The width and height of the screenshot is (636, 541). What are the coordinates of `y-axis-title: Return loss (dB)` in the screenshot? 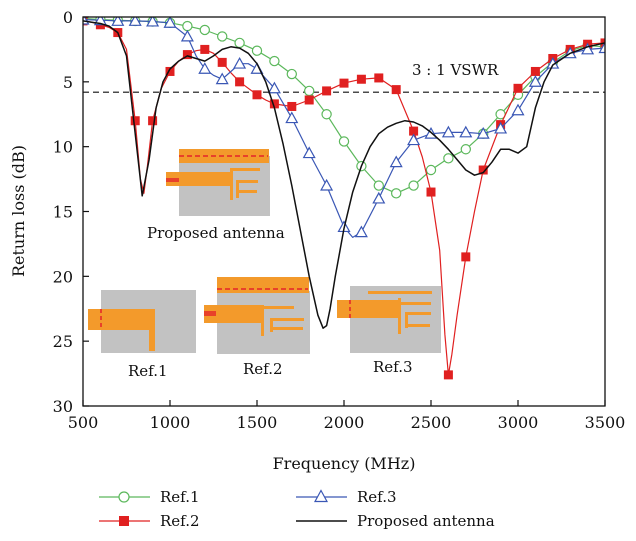 It's located at (18, 211).